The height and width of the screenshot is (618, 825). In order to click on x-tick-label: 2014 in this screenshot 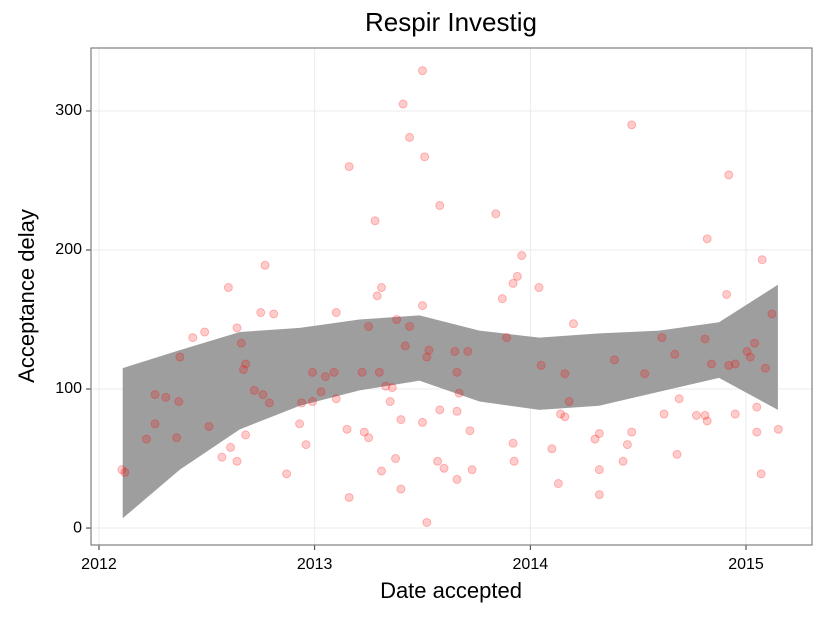, I will do `click(531, 564)`.